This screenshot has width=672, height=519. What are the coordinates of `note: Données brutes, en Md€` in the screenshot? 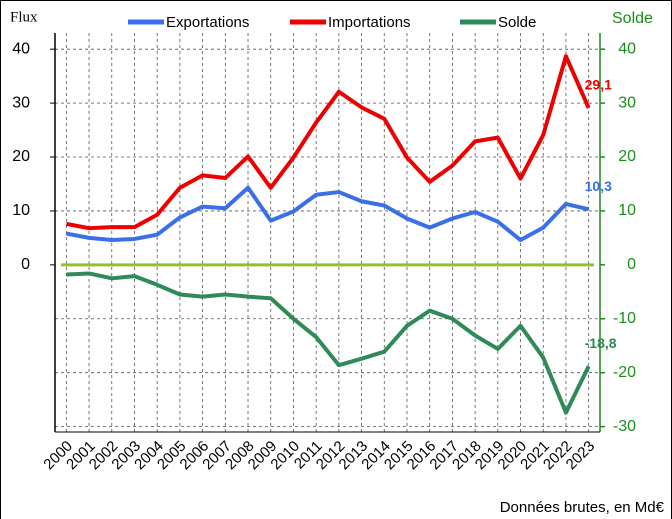 It's located at (582, 507).